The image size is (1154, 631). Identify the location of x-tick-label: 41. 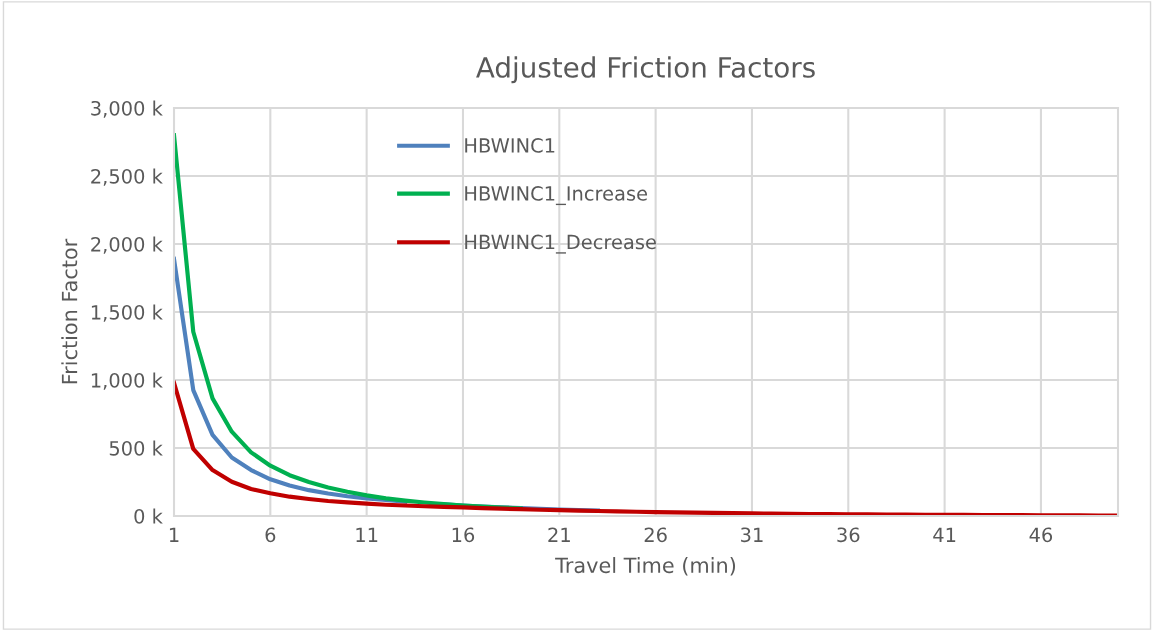
(944, 534).